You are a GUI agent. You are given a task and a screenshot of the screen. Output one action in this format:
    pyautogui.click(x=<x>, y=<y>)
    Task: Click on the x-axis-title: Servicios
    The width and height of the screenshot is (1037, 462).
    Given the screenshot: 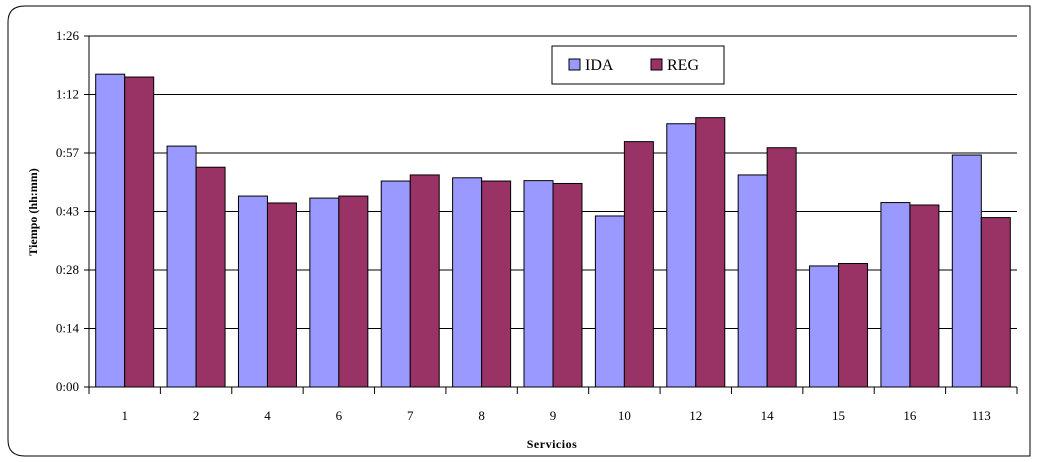 What is the action you would take?
    pyautogui.click(x=552, y=444)
    